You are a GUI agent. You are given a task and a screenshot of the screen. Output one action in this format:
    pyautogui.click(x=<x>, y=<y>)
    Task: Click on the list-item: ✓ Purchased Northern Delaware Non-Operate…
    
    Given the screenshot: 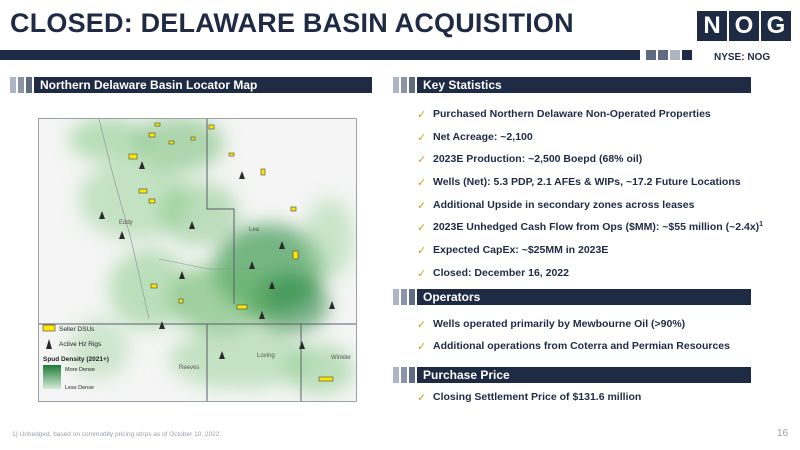 What is the action you would take?
    pyautogui.click(x=590, y=119)
    